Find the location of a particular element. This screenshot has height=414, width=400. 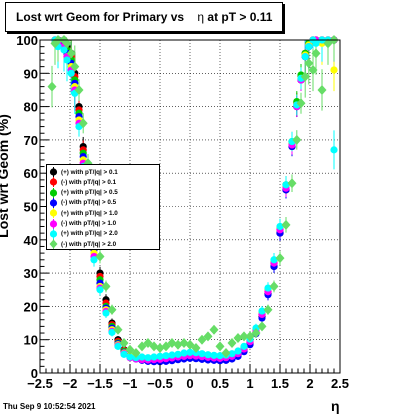

legend-item: (+) with pT/|q| > 2.0 is located at coordinates (83, 233).